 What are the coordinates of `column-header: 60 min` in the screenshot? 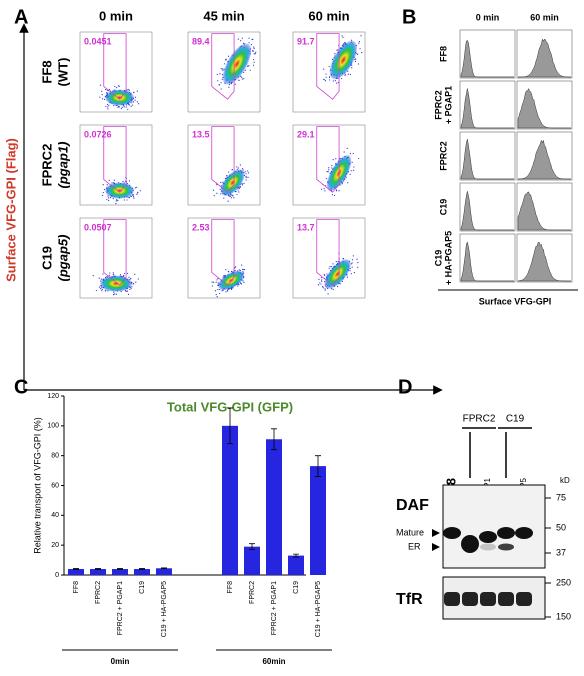 It's located at (328, 15).